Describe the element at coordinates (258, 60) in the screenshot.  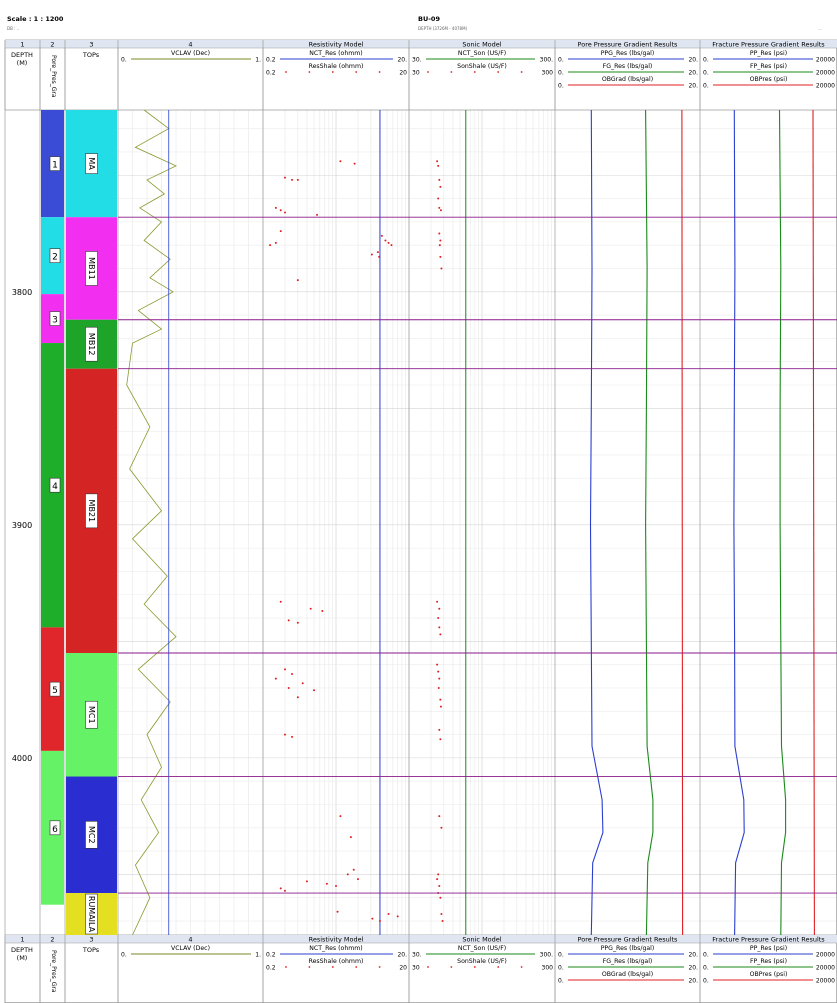
I see `top-curve-max: 1.` at that location.